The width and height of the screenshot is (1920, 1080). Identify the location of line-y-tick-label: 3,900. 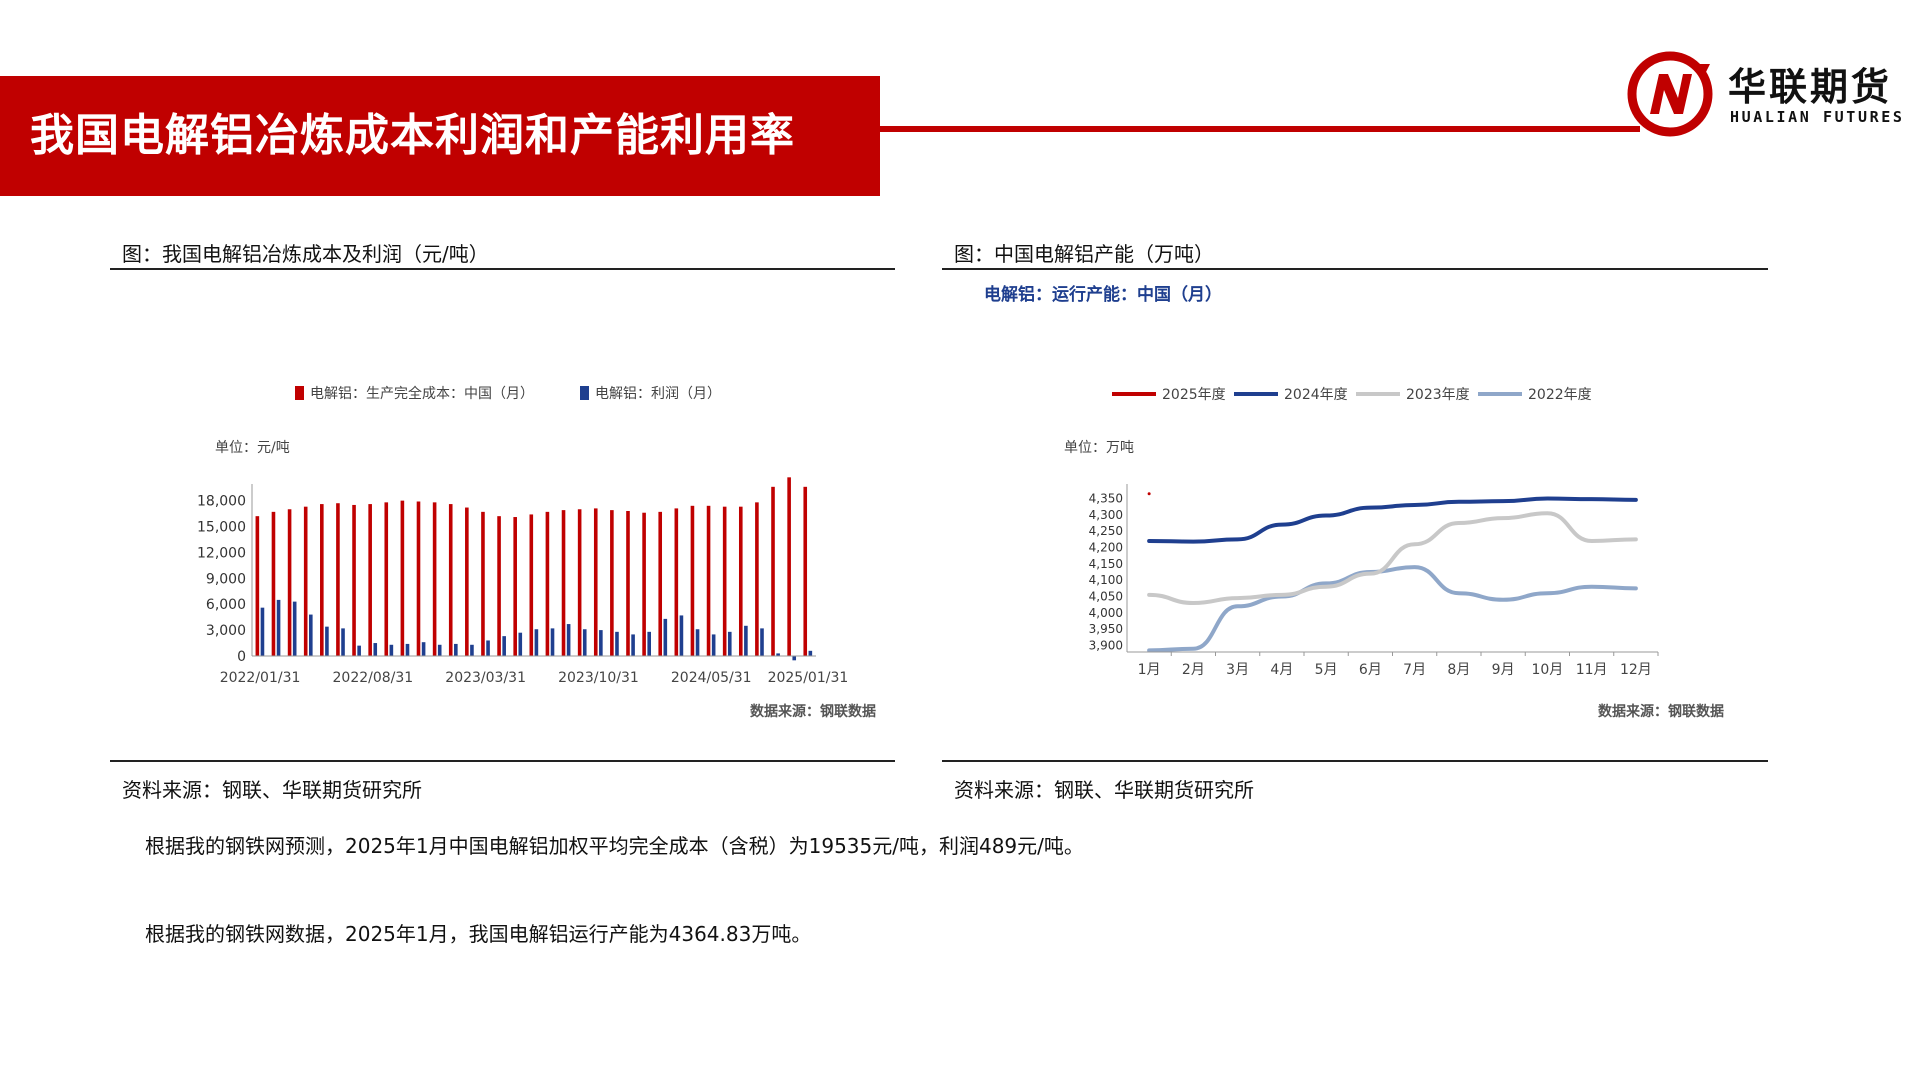
(1106, 645).